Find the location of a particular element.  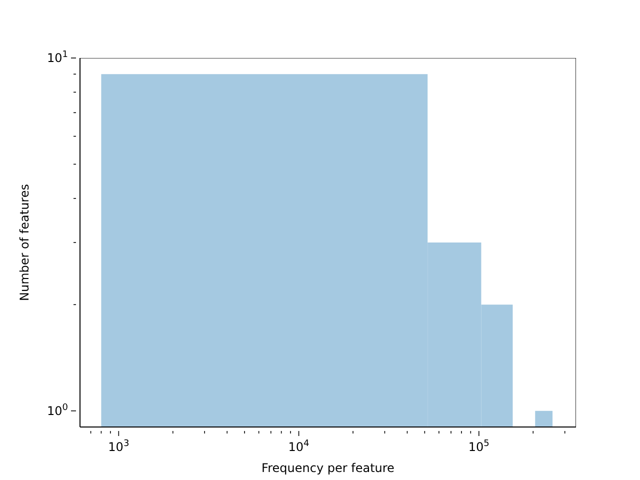

x-axis-title: Frequency per feature is located at coordinates (328, 468).